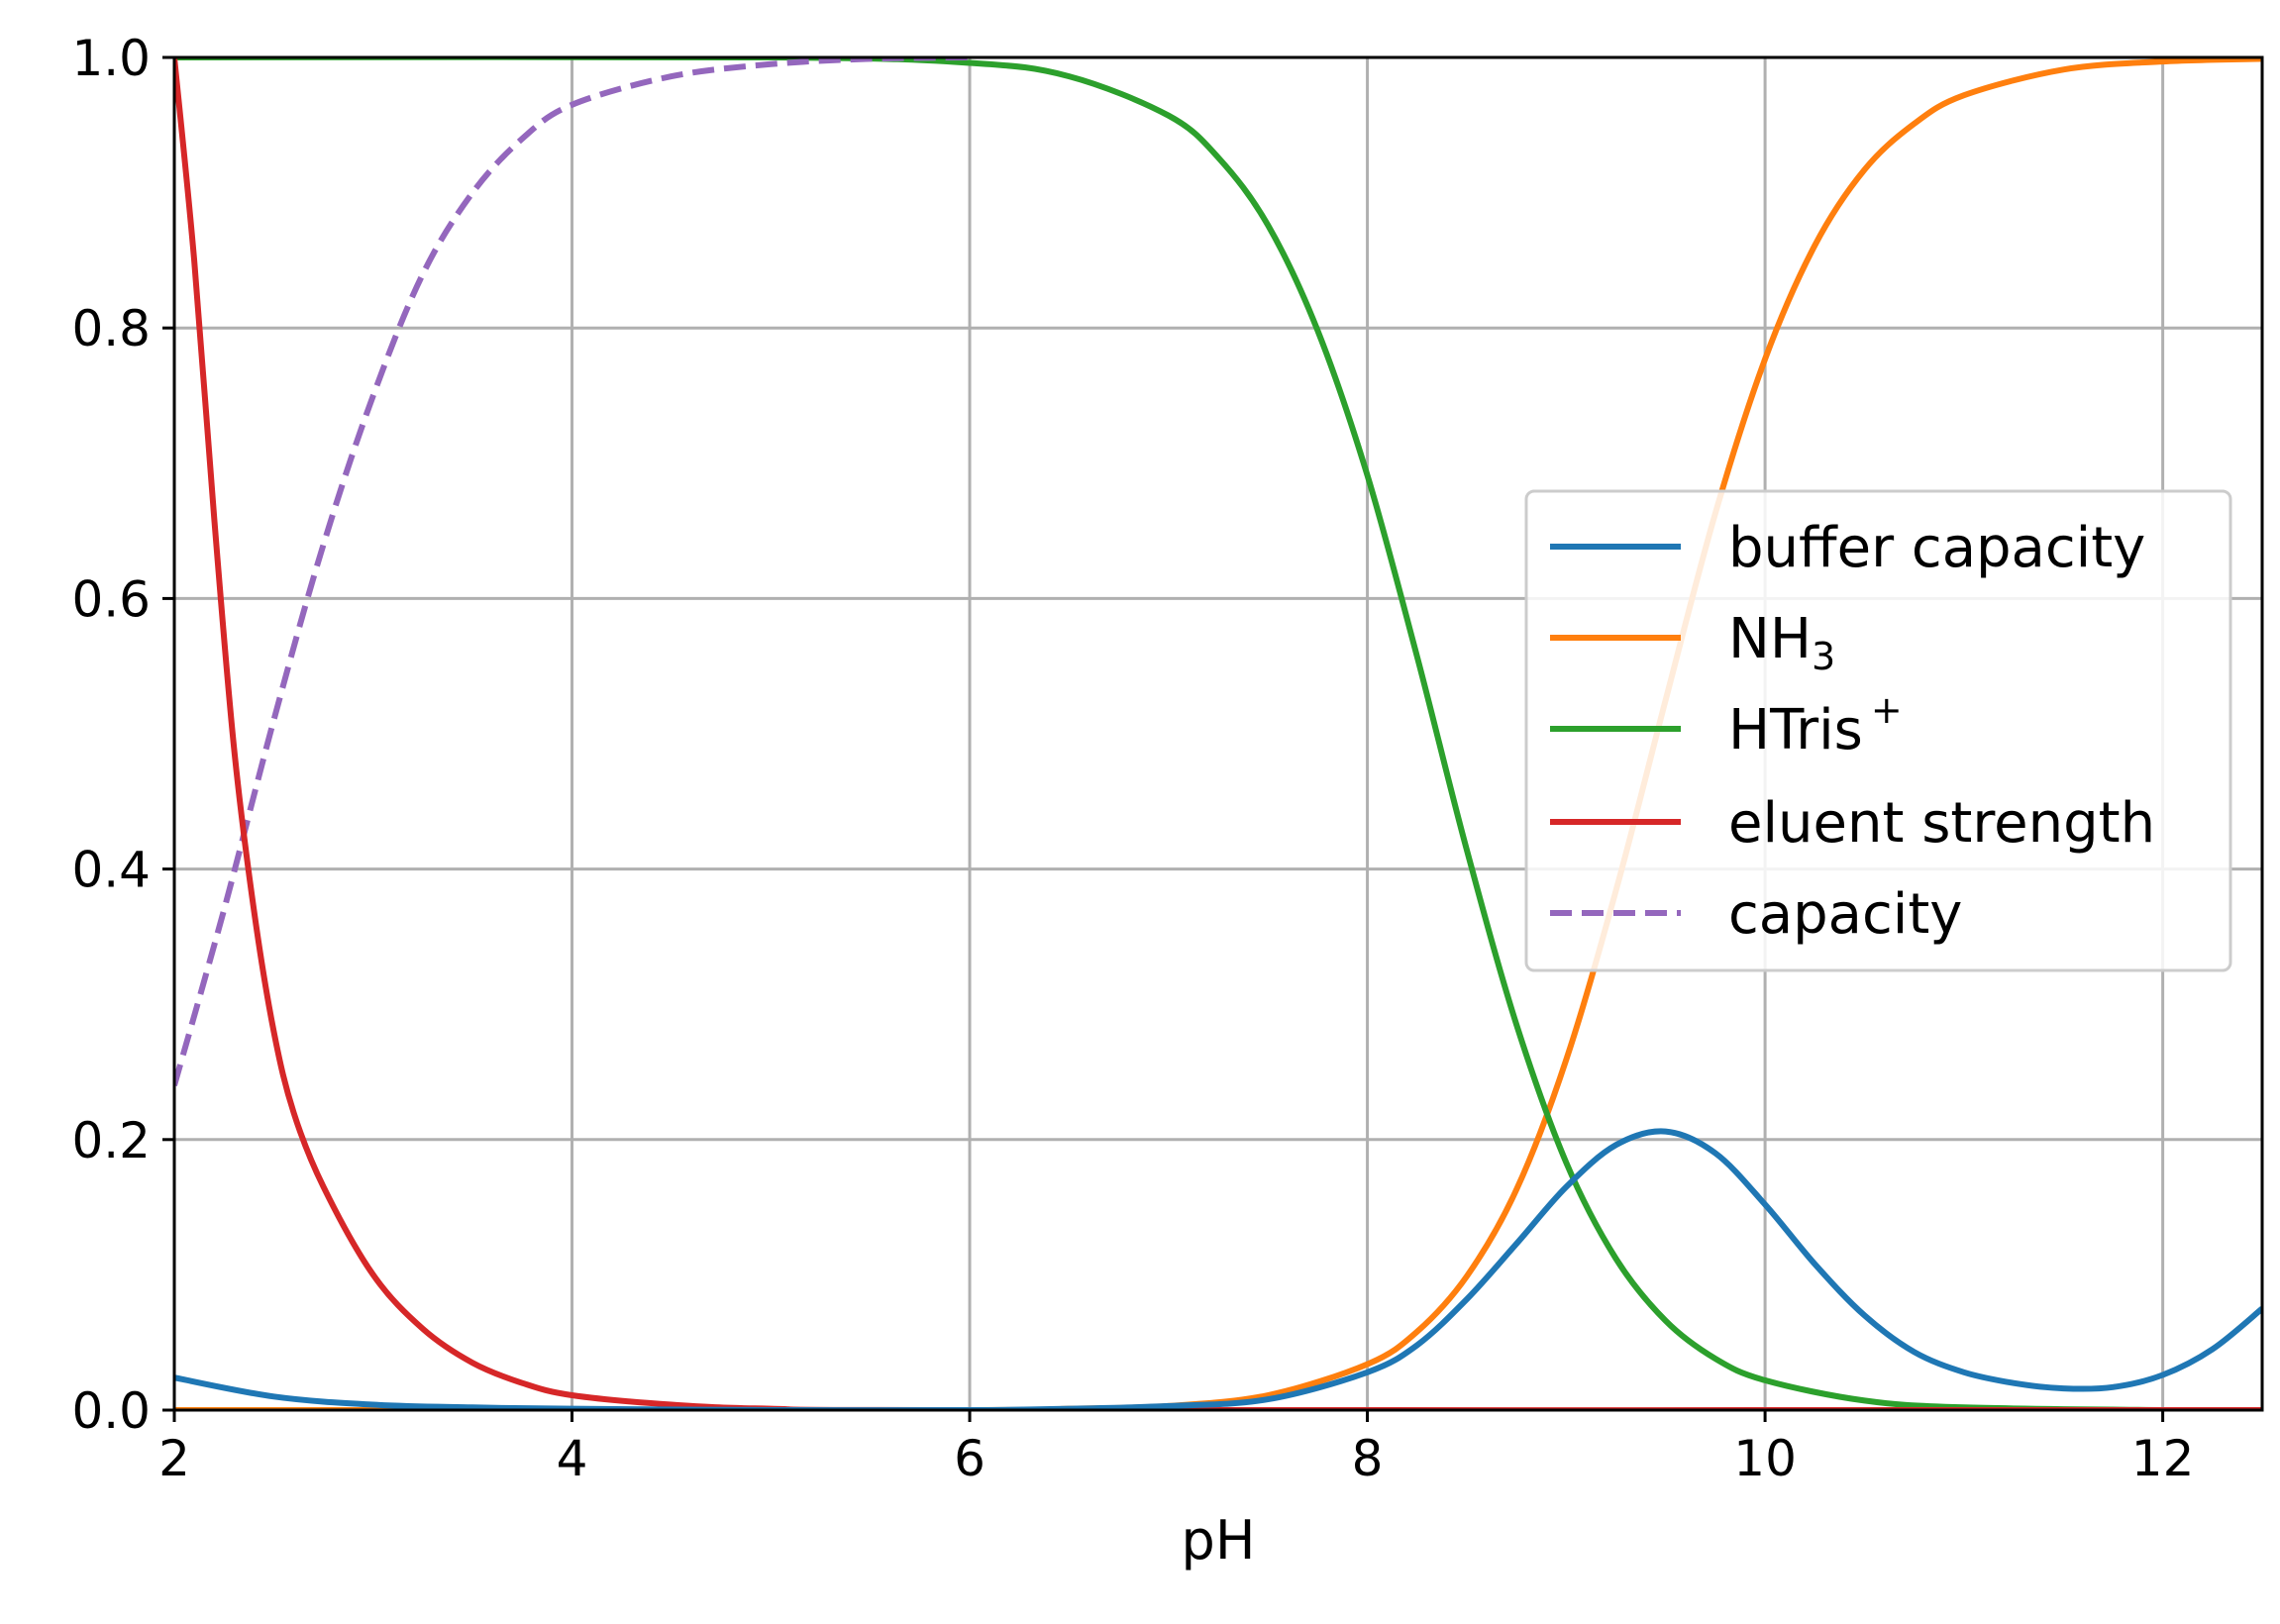 The image size is (2280, 1624). What do you see at coordinates (111, 1411) in the screenshot?
I see `y-tick-label: 0.0` at bounding box center [111, 1411].